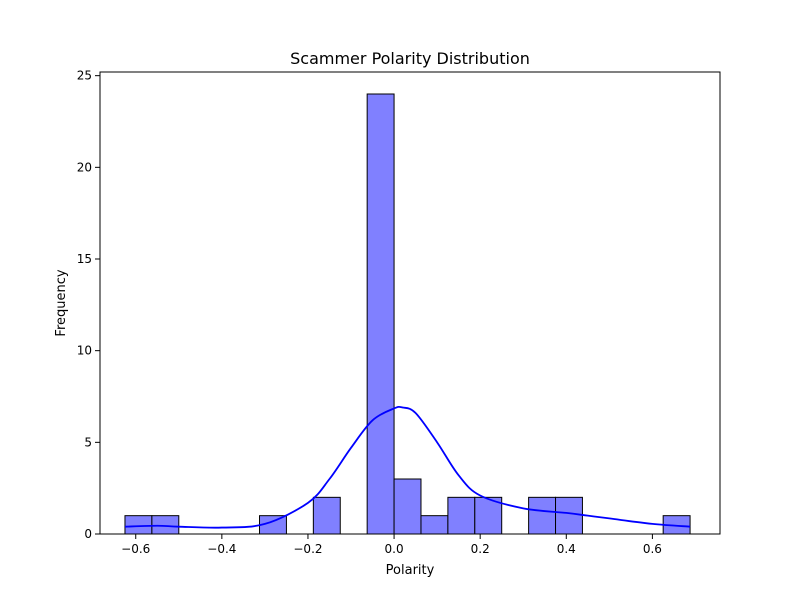 Image resolution: width=800 pixels, height=600 pixels. What do you see at coordinates (394, 549) in the screenshot?
I see `x-tick-label-3: 0.0` at bounding box center [394, 549].